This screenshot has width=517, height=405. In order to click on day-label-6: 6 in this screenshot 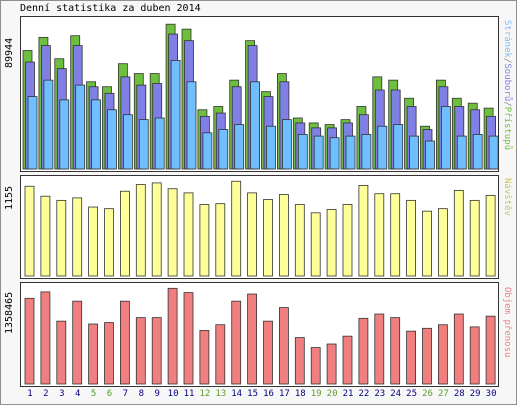, I will do `click(109, 394)`.